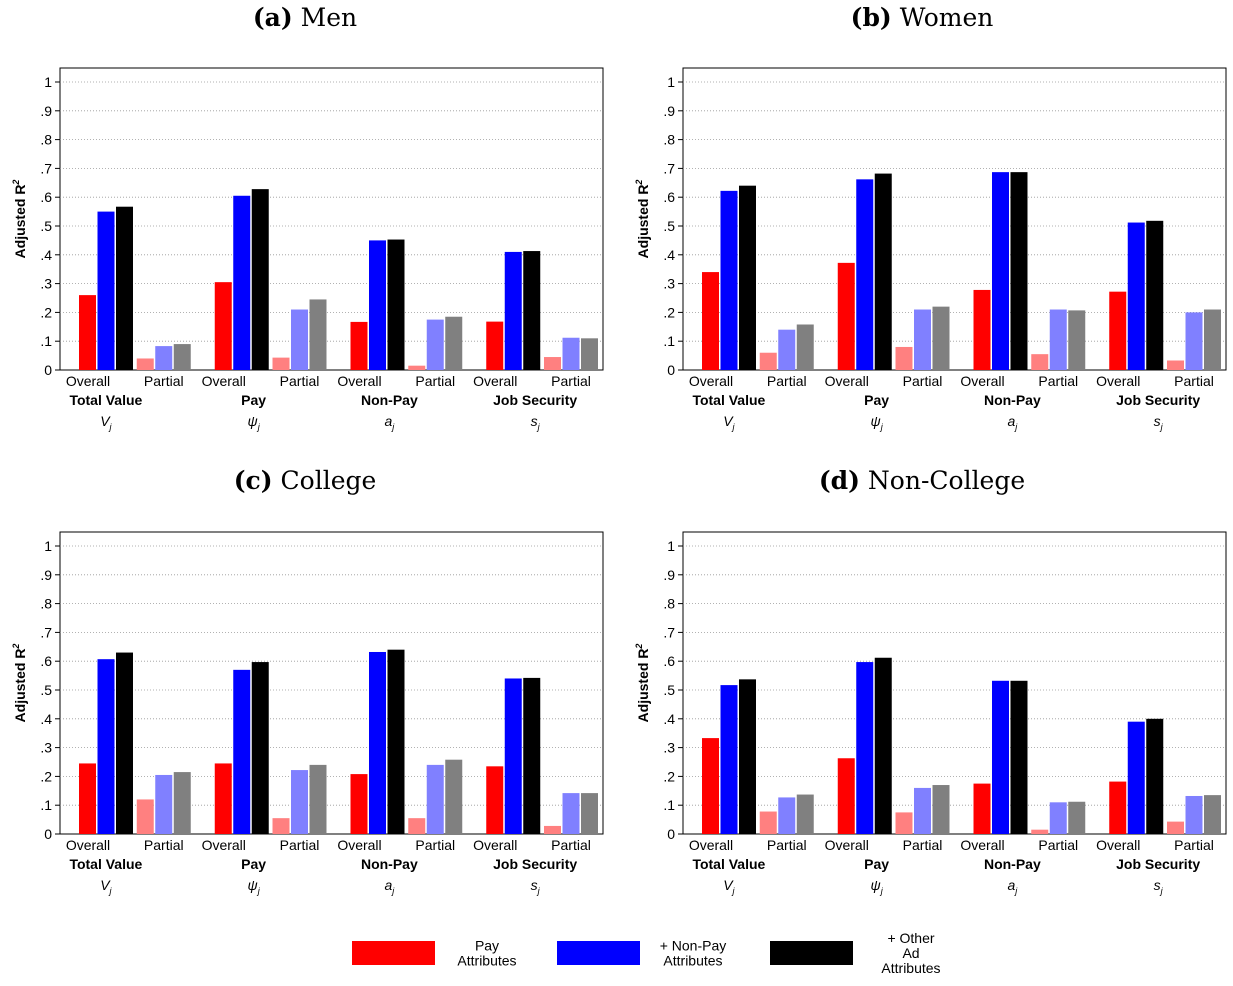 The width and height of the screenshot is (1233, 986). Describe the element at coordinates (536, 886) in the screenshot. I see `group-symbol: sj` at that location.